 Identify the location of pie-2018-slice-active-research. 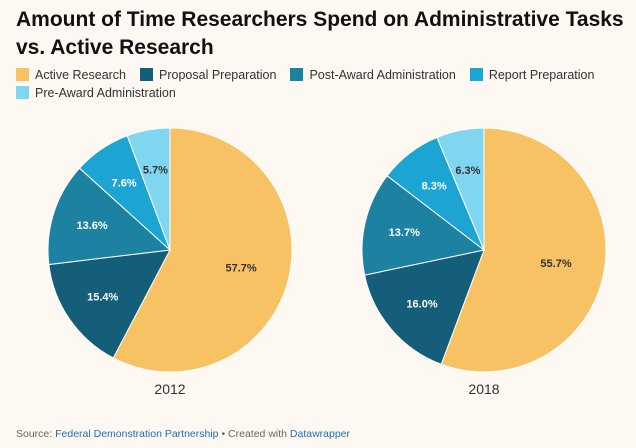
(523, 250).